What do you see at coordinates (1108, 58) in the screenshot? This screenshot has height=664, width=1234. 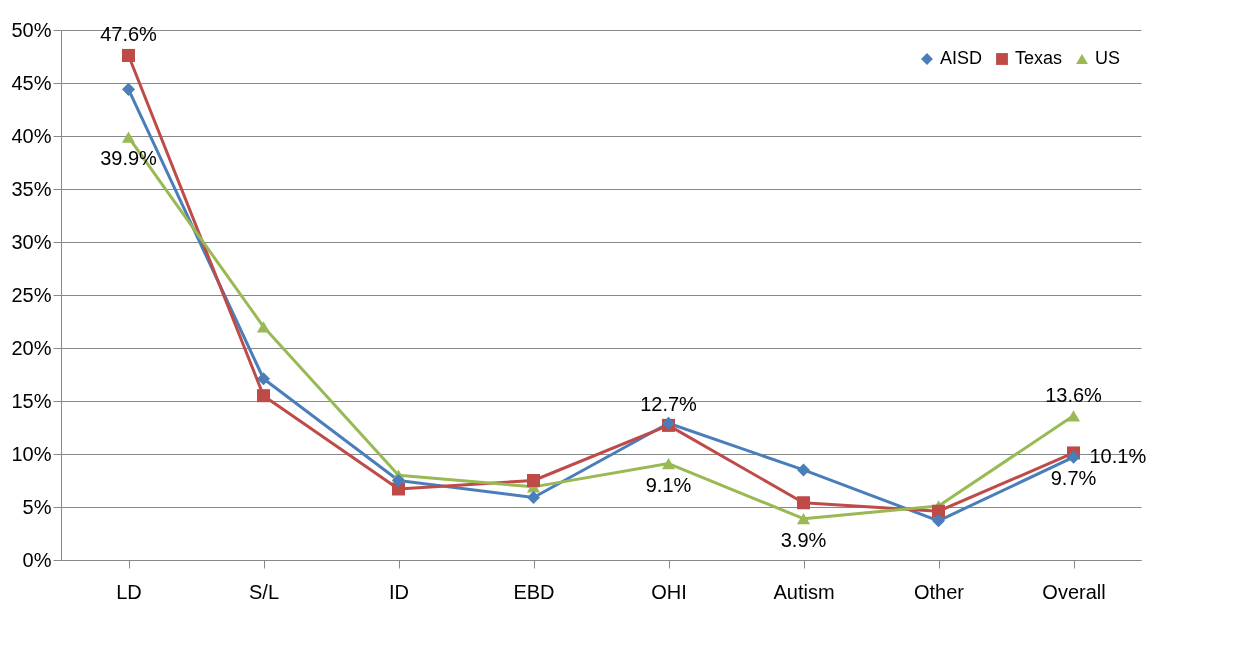 I see `legend-label: US` at bounding box center [1108, 58].